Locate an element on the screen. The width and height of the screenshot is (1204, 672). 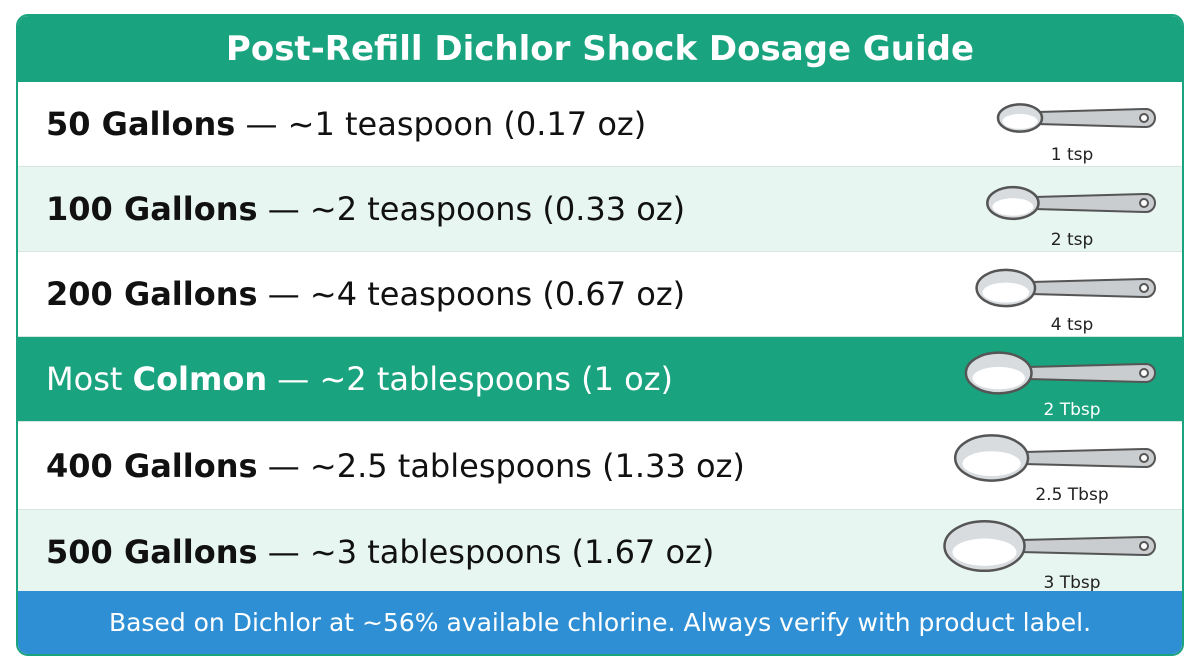
spoon-label: 2.5 Tbsp is located at coordinates (1071, 495).